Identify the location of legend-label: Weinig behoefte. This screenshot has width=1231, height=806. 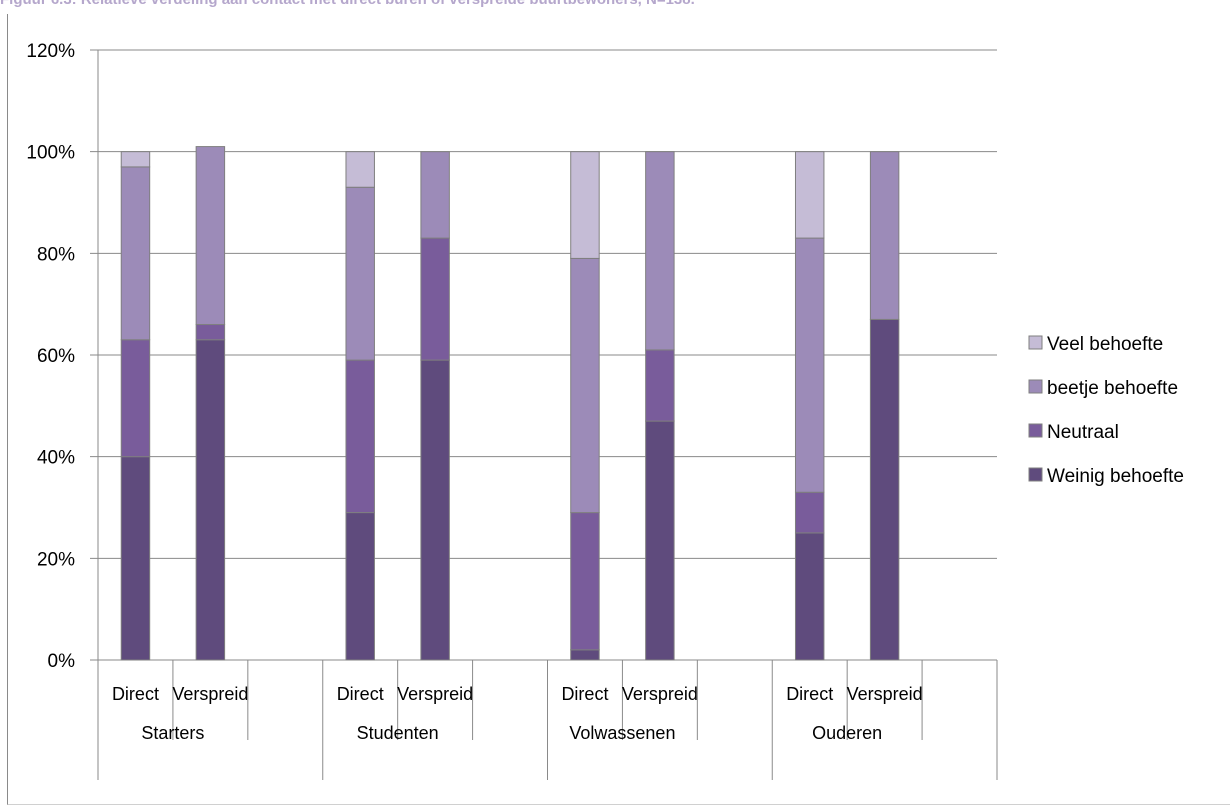
(1115, 476).